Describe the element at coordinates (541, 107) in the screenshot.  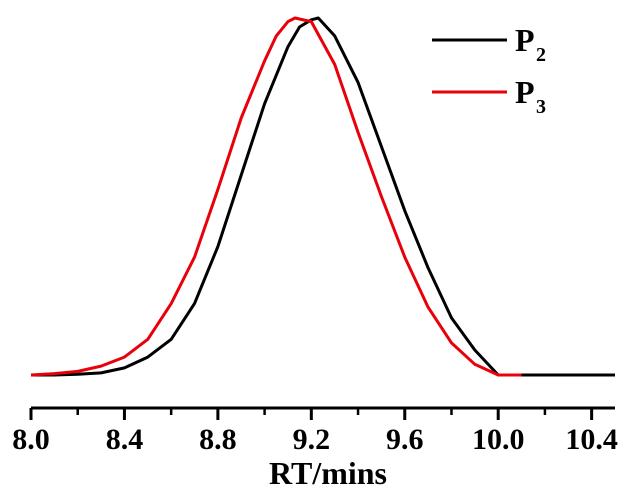
I see `legend-subscript-p3: 3` at that location.